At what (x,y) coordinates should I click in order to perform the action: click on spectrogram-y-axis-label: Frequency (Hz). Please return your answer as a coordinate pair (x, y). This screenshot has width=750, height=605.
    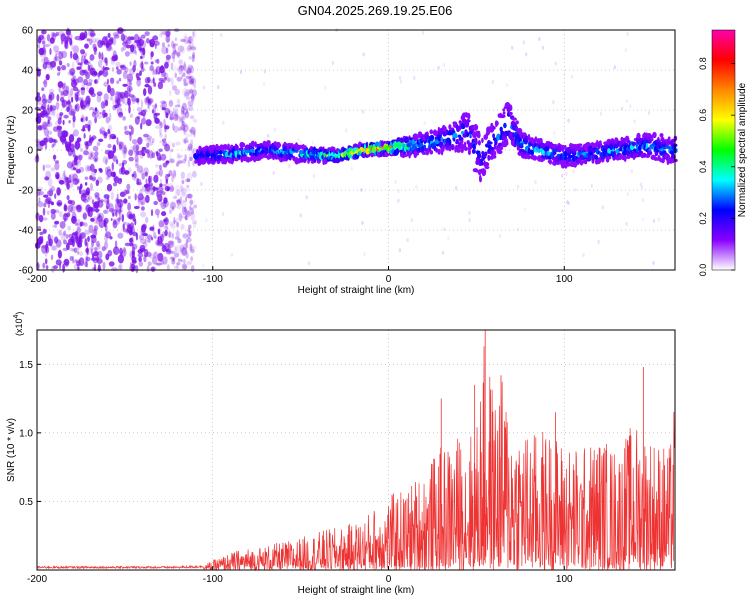
    Looking at the image, I should click on (11, 150).